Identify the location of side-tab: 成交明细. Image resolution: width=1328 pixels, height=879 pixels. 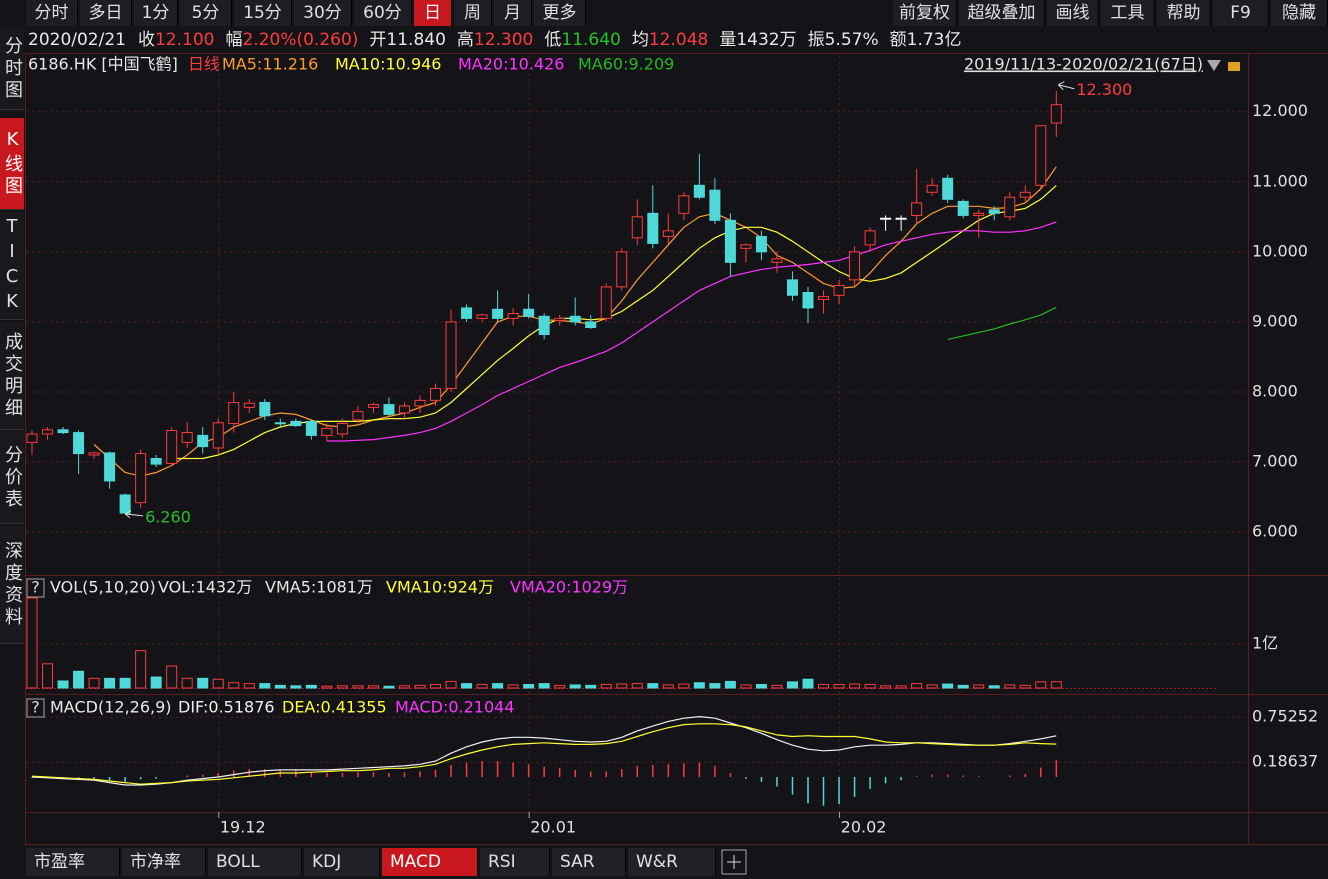
(12, 376).